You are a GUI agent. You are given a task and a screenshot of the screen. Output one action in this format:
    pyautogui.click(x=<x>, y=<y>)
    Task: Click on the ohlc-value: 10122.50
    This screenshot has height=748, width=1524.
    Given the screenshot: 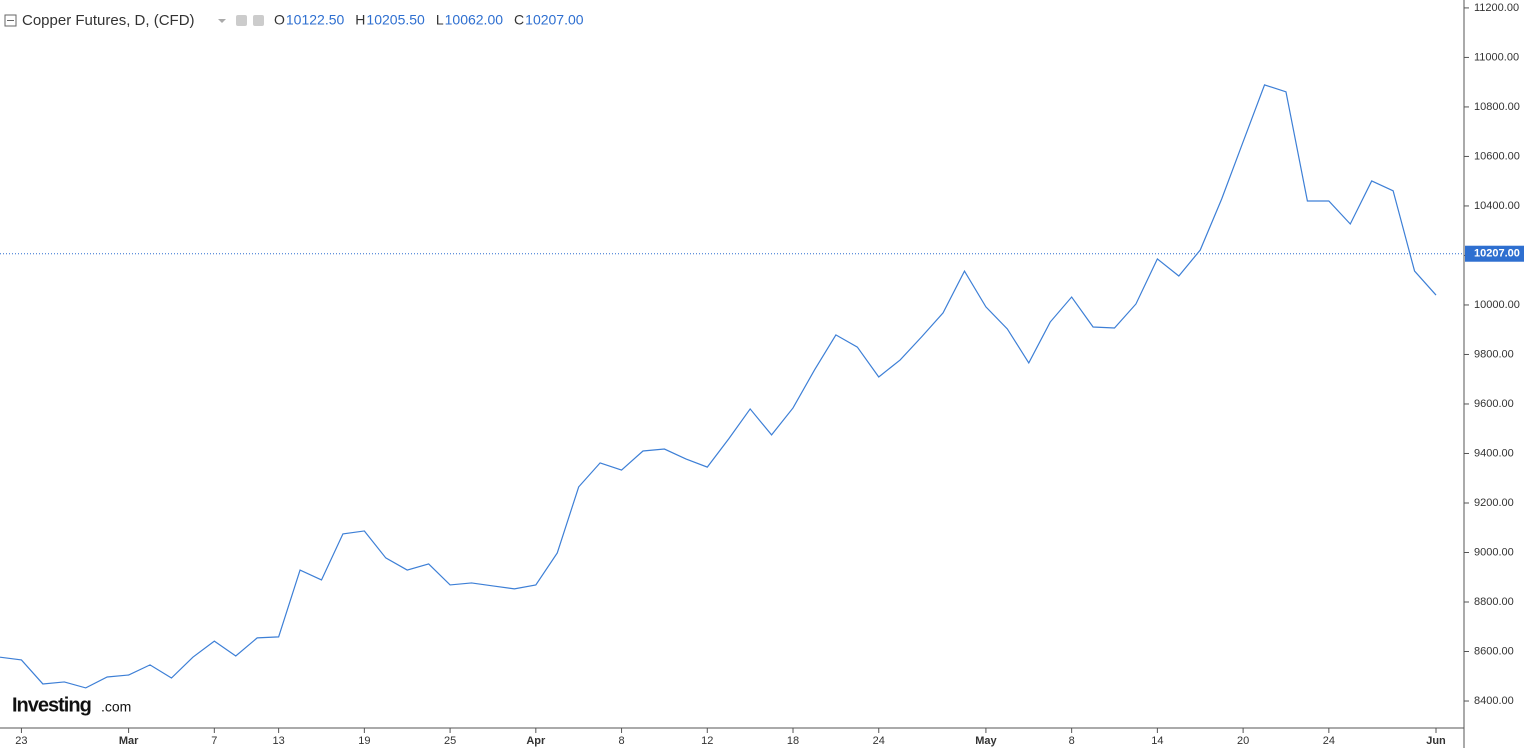 What is the action you would take?
    pyautogui.click(x=315, y=20)
    